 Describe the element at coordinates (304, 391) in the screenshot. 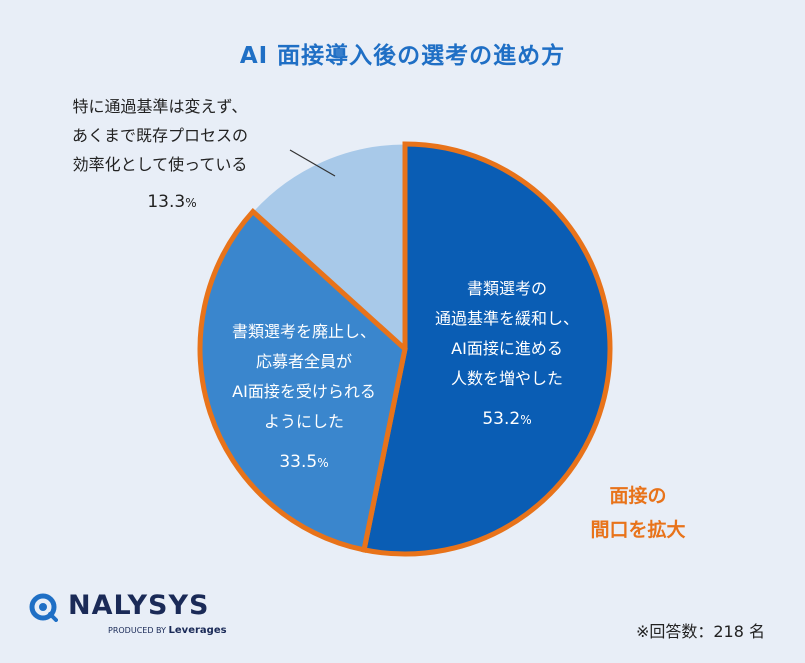

I see `slice-label-line: AI面接を受けられる` at that location.